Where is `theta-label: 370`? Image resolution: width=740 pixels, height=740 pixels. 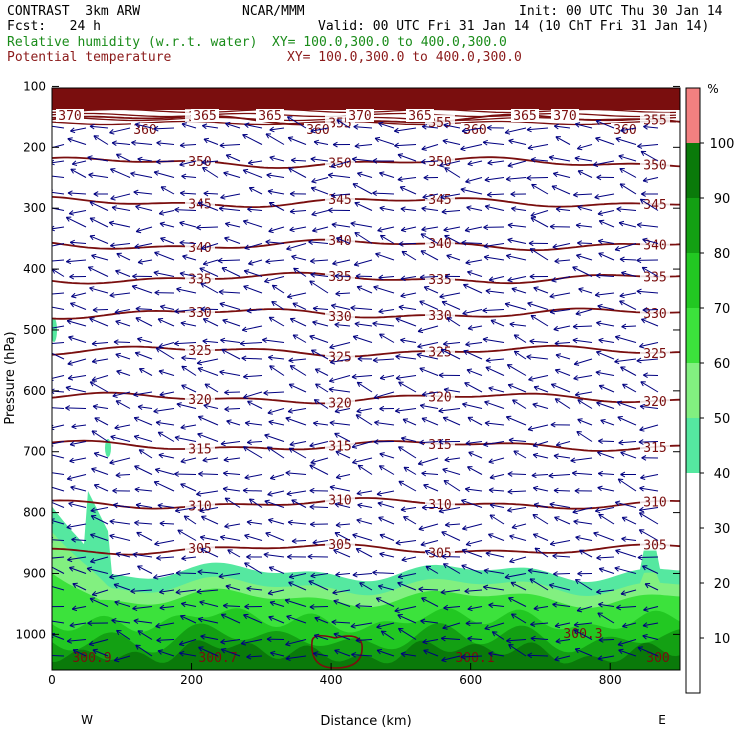
theta-label: 370 is located at coordinates (69, 116).